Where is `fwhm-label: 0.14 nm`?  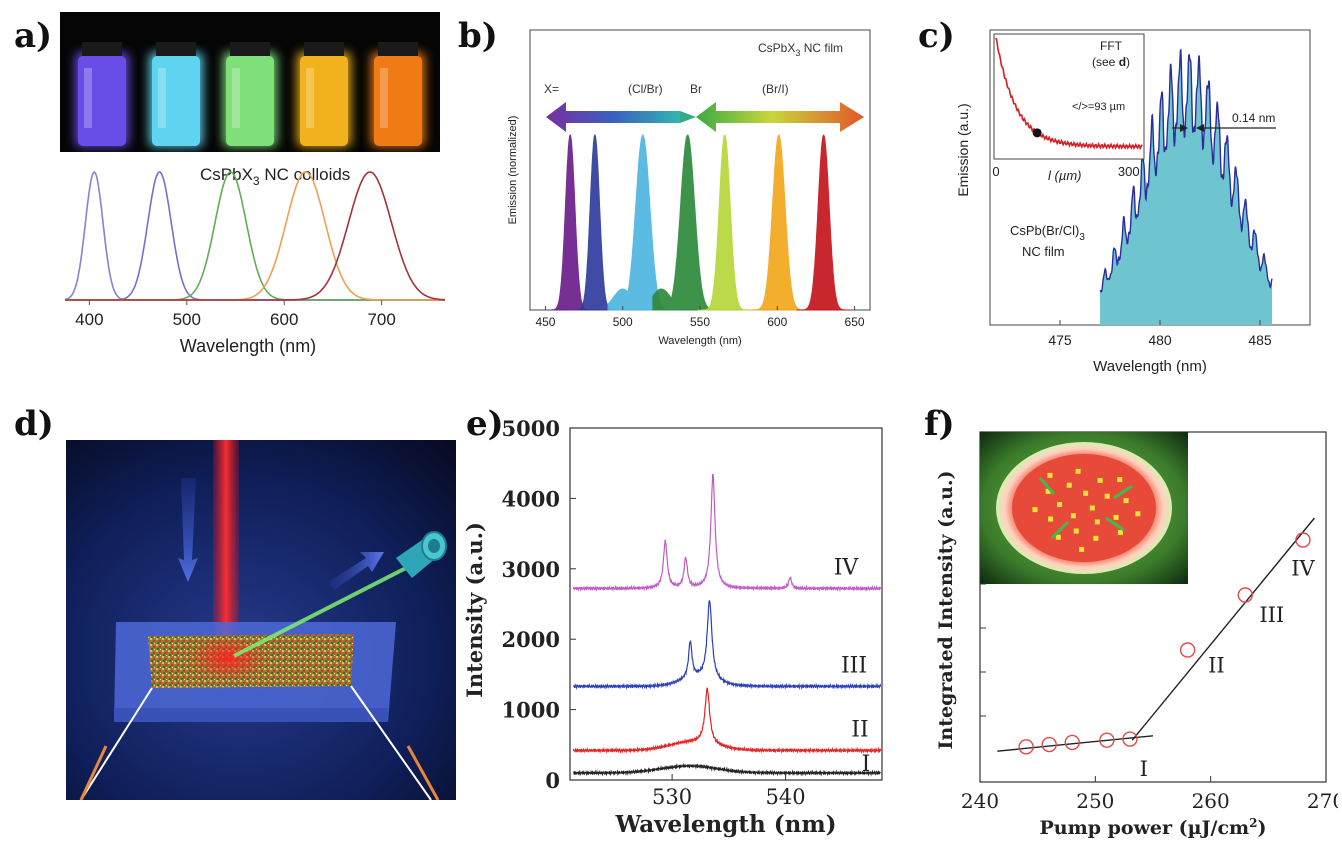
fwhm-label: 0.14 nm is located at coordinates (1253, 118).